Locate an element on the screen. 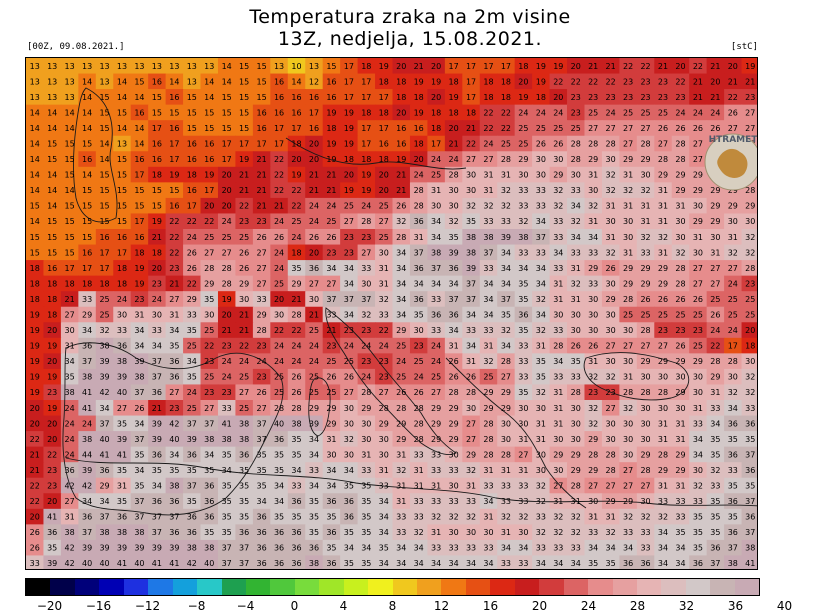 The image size is (820, 615). temperature-value: 32 is located at coordinates (506, 206).